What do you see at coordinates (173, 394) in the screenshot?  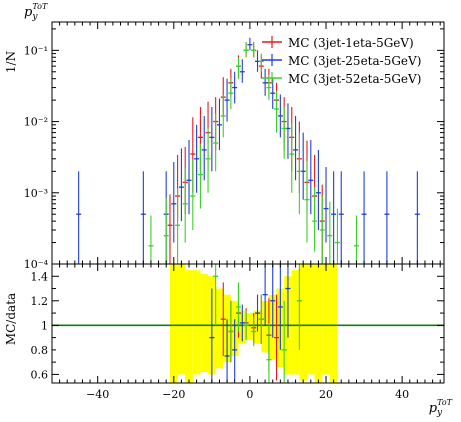 I see `x-tick-label: −20` at bounding box center [173, 394].